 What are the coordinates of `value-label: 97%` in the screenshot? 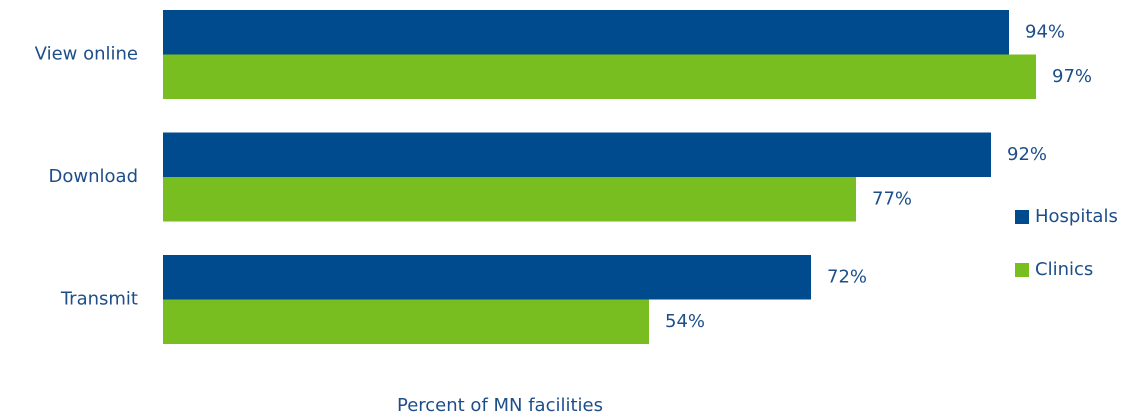 It's located at (1072, 76).